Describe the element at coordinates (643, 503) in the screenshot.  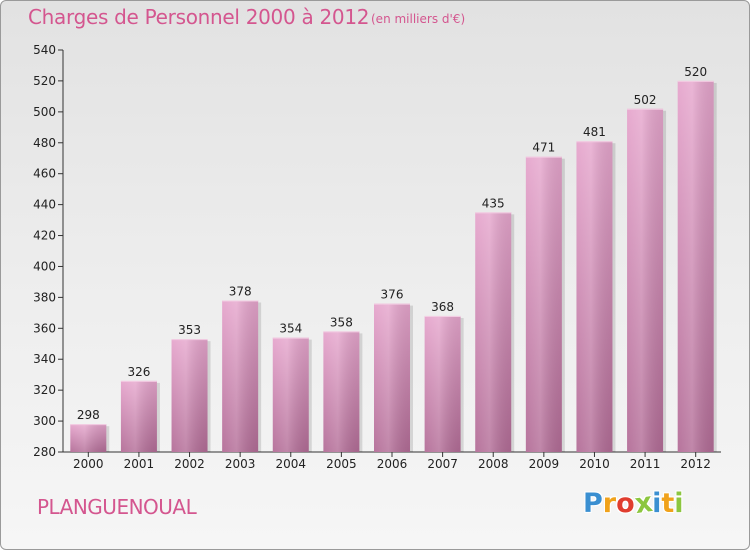
I see `logo-letter: x` at that location.